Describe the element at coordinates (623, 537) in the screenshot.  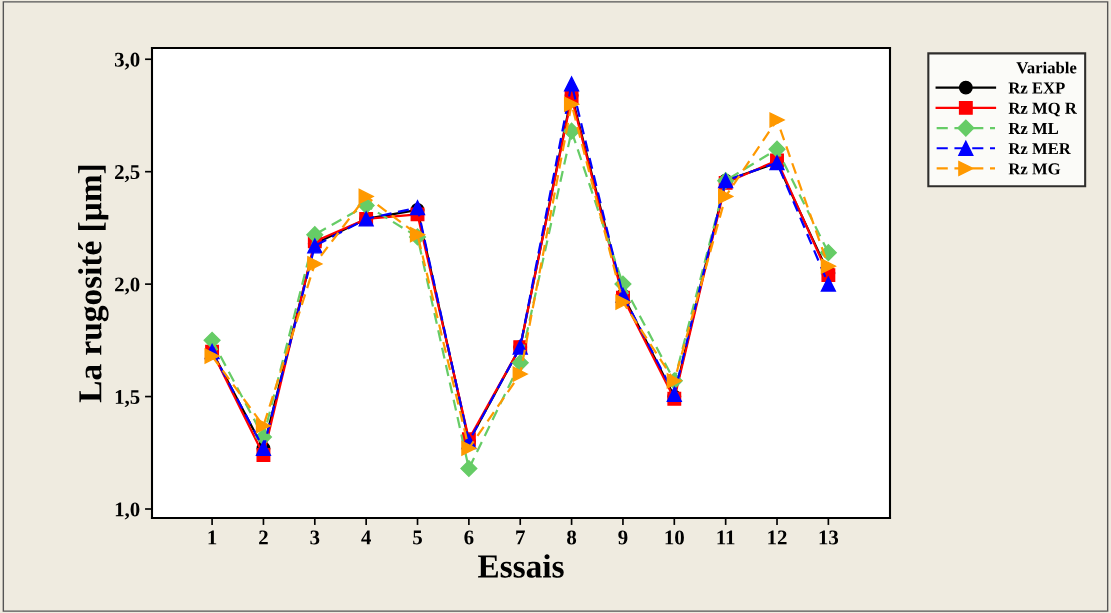
I see `x-tick-label: 9` at that location.